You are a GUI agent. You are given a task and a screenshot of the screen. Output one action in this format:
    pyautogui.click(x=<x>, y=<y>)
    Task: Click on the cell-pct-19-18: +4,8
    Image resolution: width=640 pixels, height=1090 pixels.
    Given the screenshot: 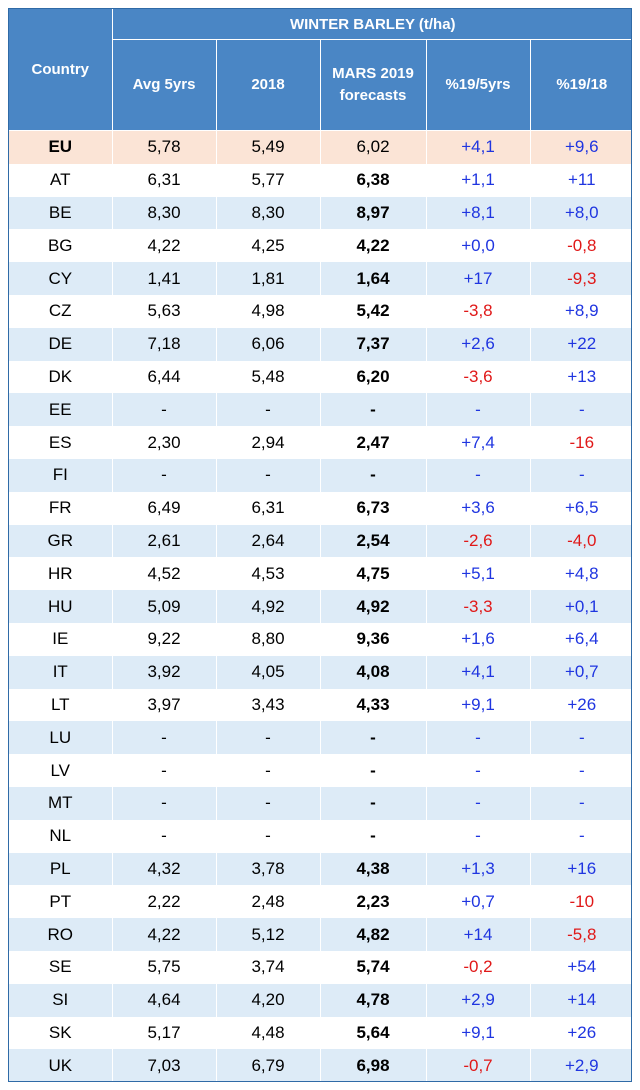 What is the action you would take?
    pyautogui.click(x=580, y=574)
    